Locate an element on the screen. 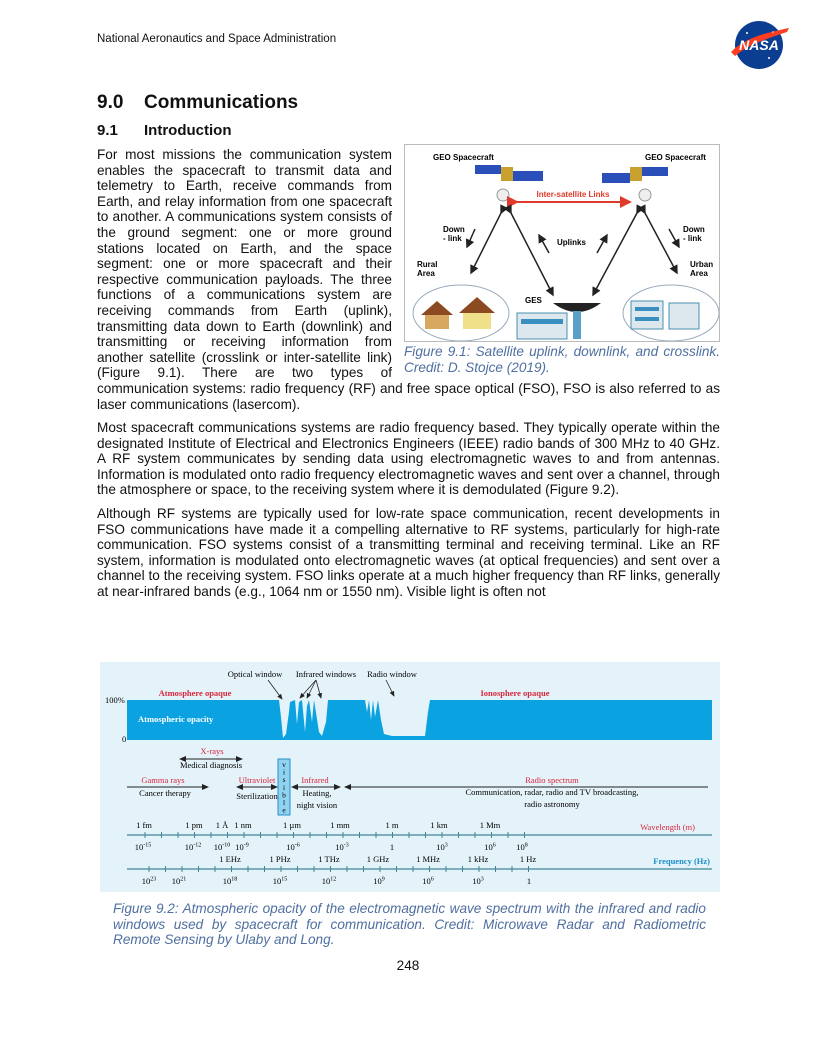 The width and height of the screenshot is (816, 1056). frequency-power-label: 109 is located at coordinates (379, 881).